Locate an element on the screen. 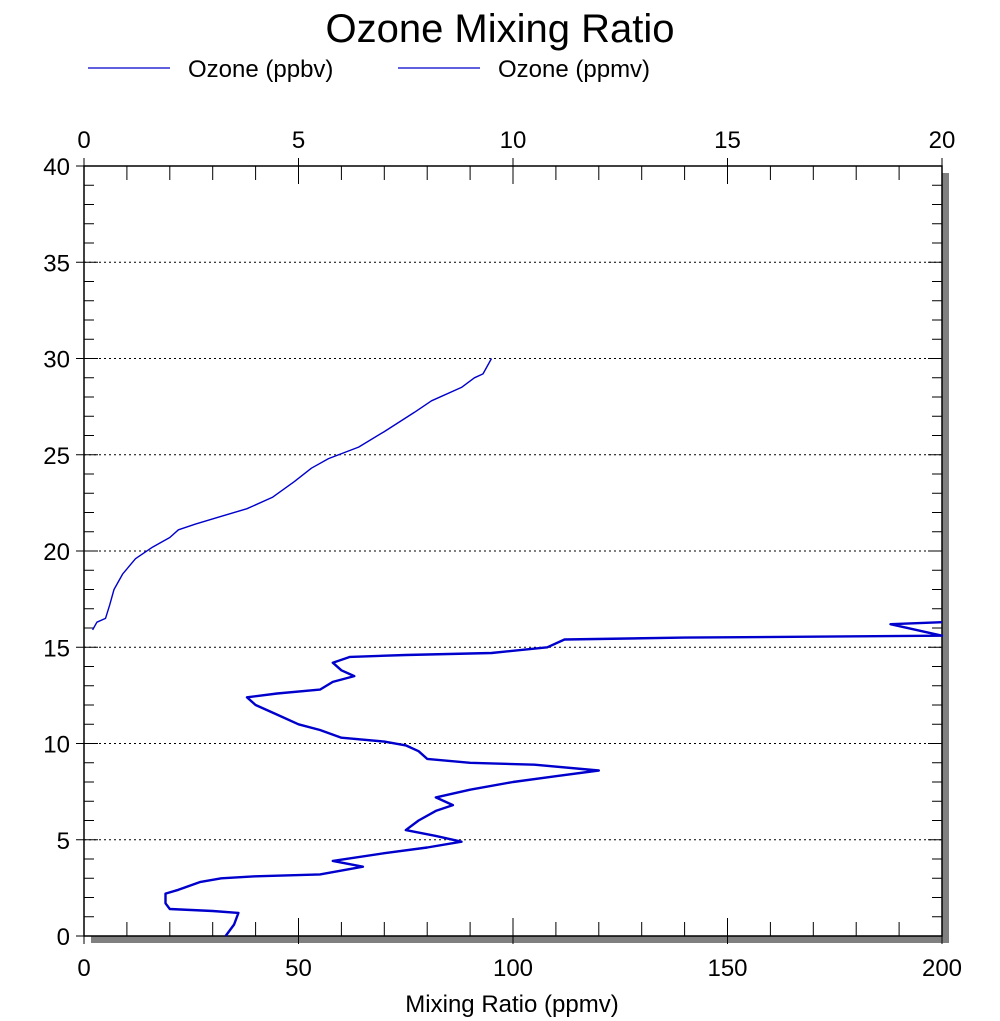 The width and height of the screenshot is (1000, 1021). y-tick-label-5: 5 is located at coordinates (63, 841).